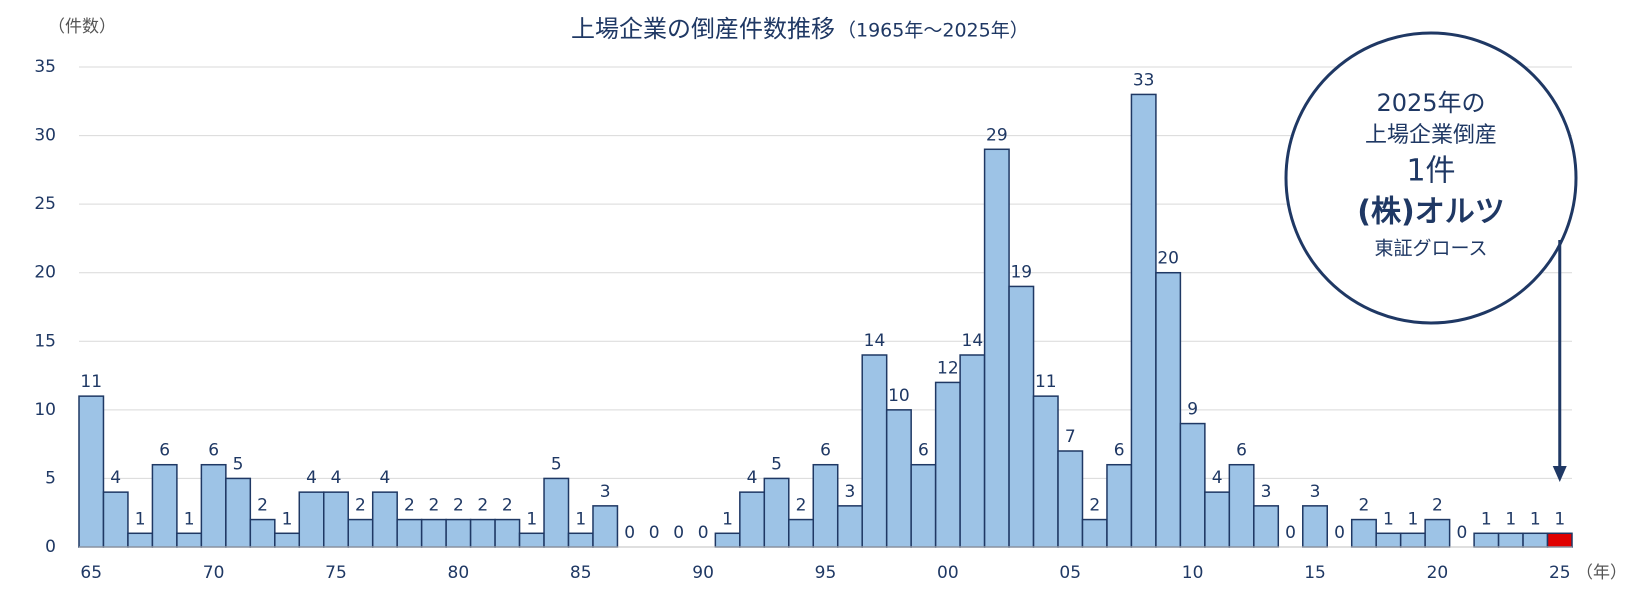  Describe the element at coordinates (948, 368) in the screenshot. I see `value-label: 12` at that location.